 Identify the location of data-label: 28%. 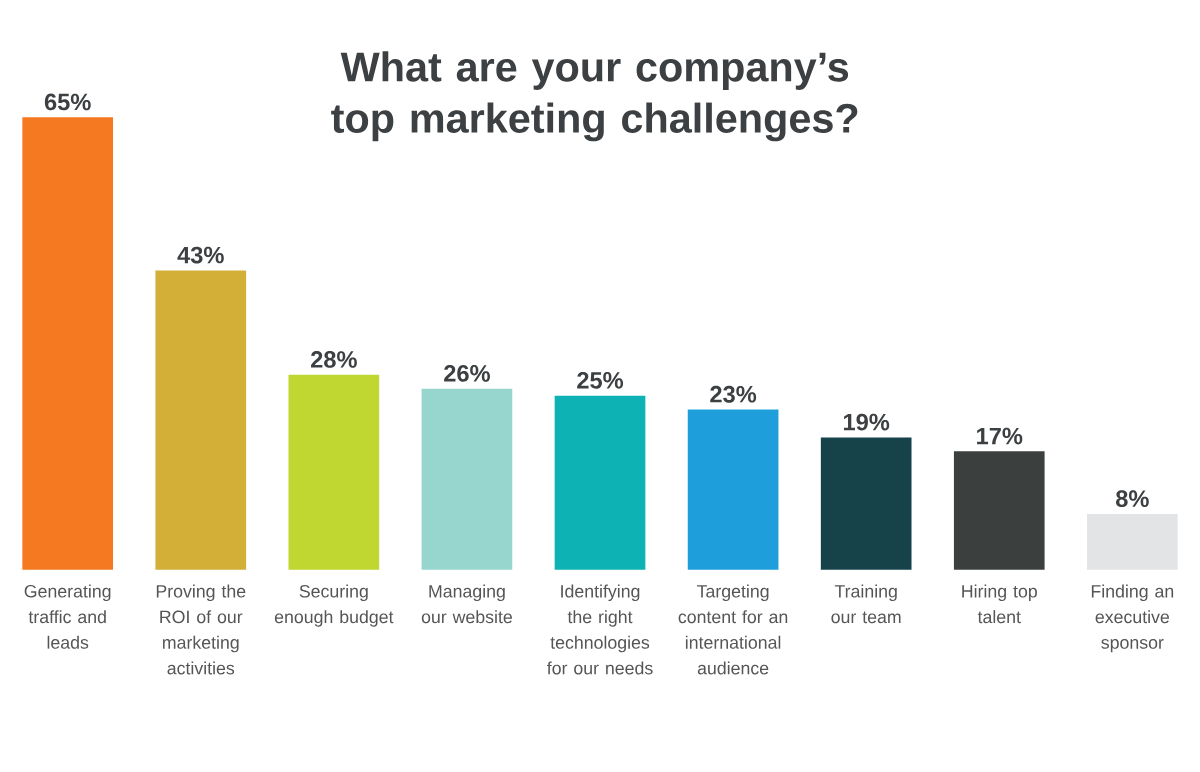
(334, 359).